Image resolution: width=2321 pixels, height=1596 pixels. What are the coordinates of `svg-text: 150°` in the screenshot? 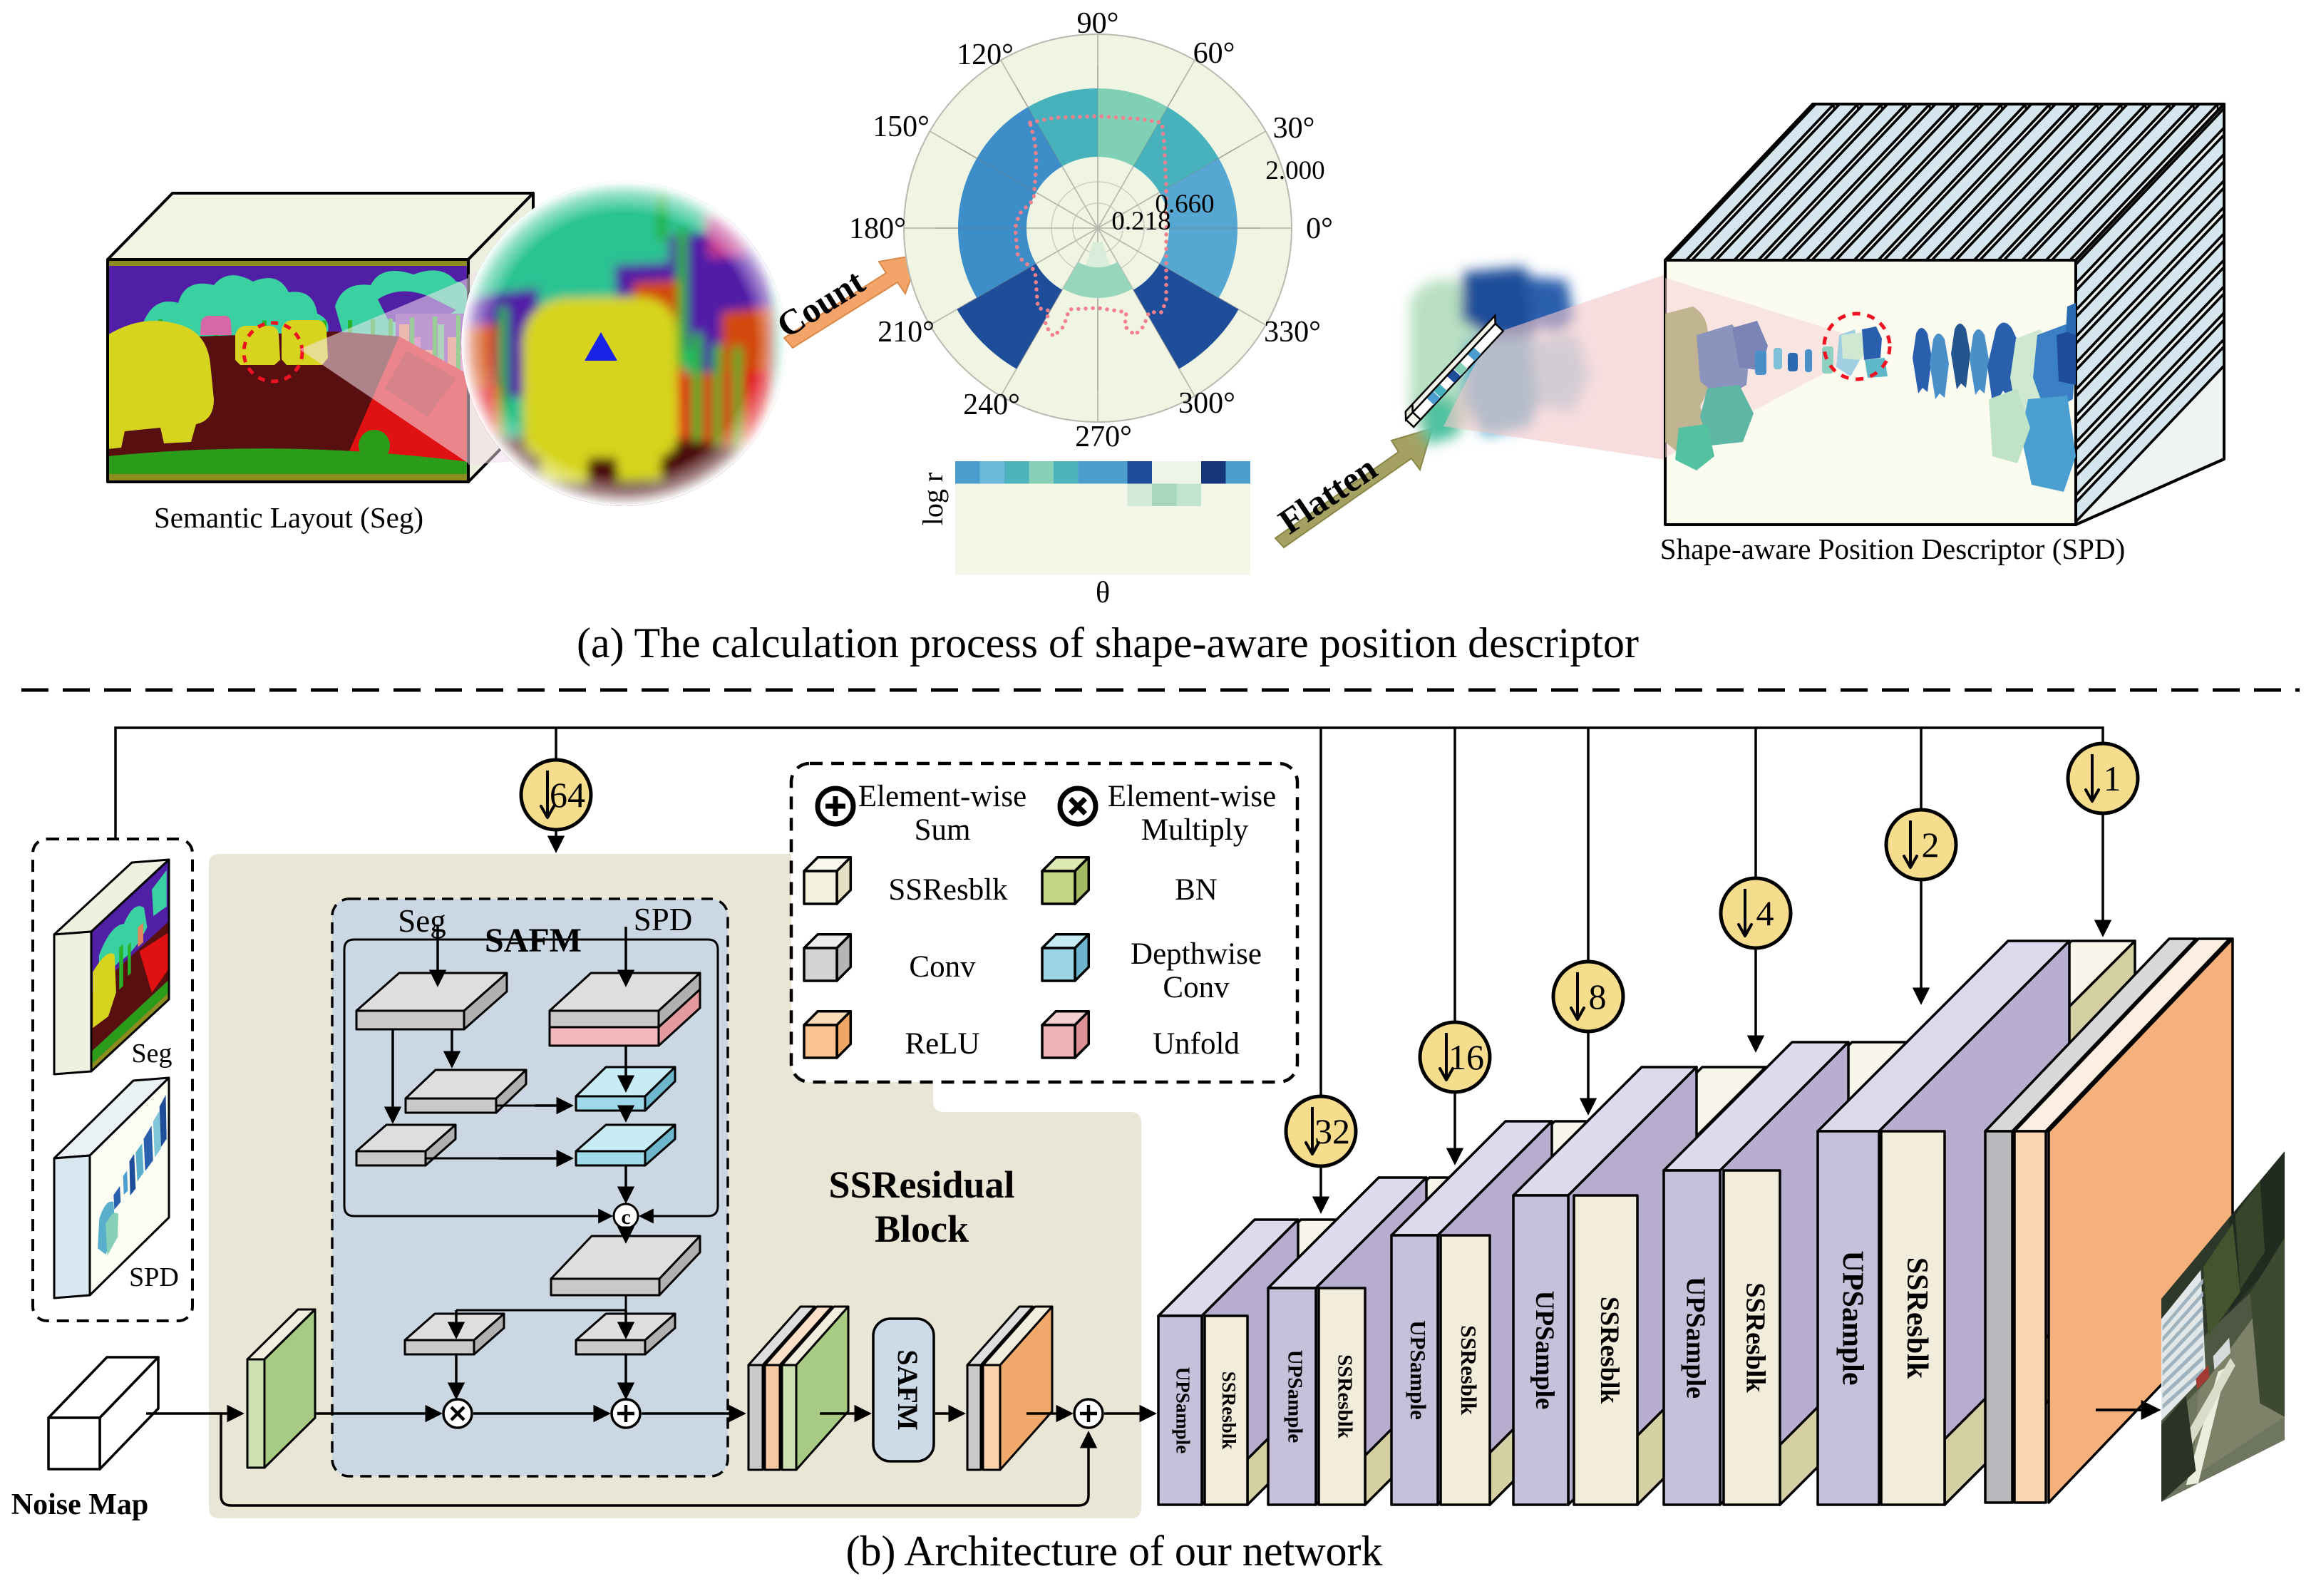 It's located at (901, 127).